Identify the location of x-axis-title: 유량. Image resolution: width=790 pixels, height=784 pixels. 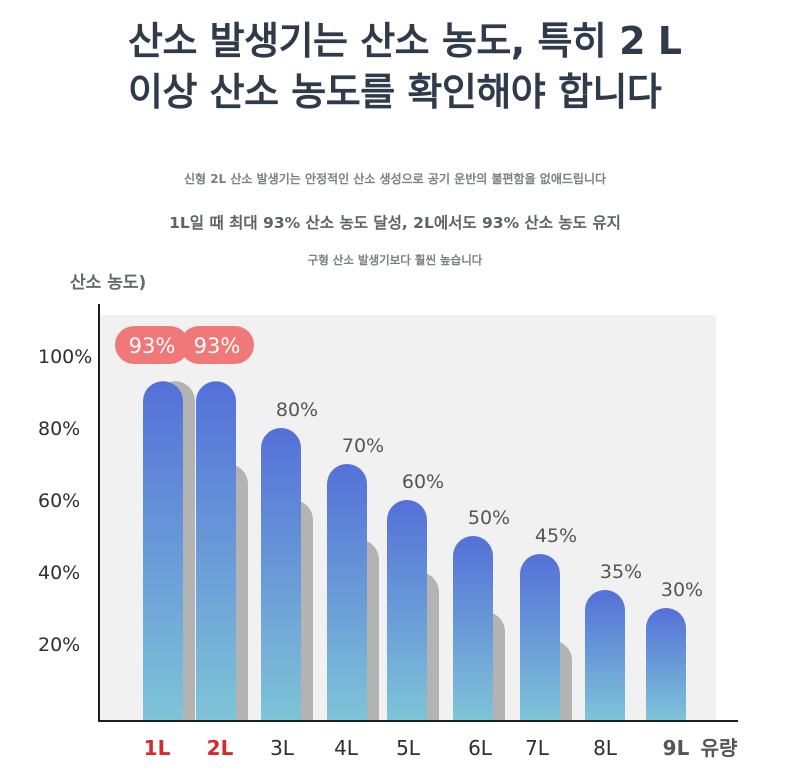
(719, 748).